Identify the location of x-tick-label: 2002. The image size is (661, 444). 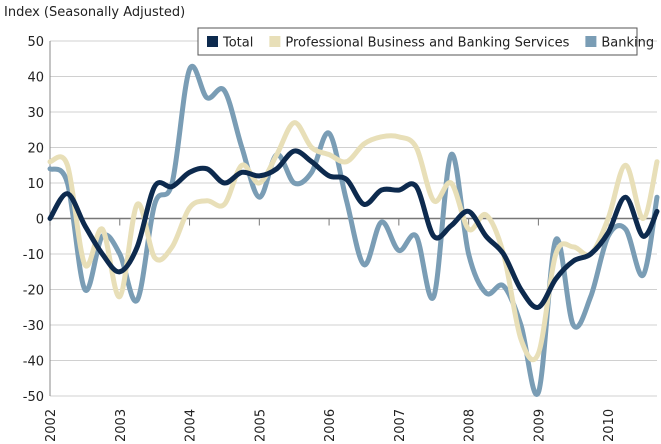
(51, 425).